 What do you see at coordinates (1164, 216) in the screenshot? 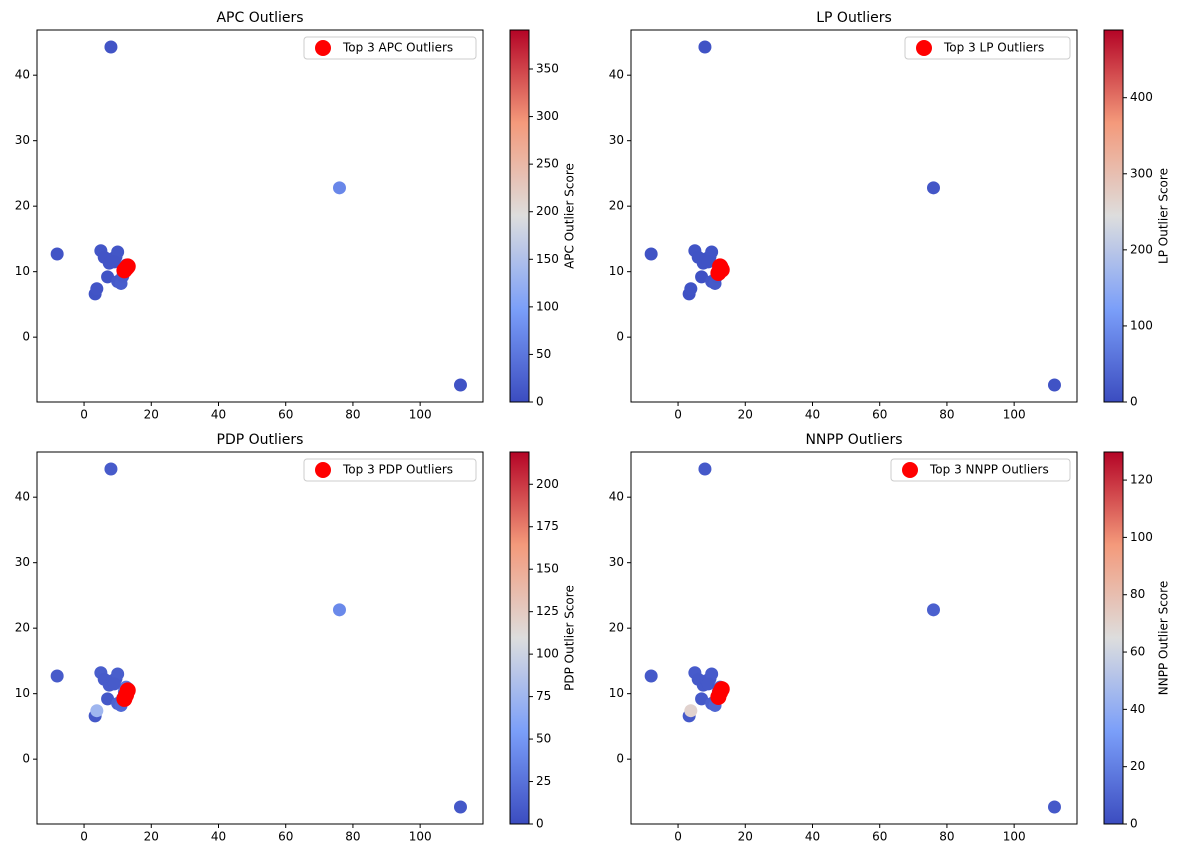
I see `colorbar-label: LP Outlier Score` at bounding box center [1164, 216].